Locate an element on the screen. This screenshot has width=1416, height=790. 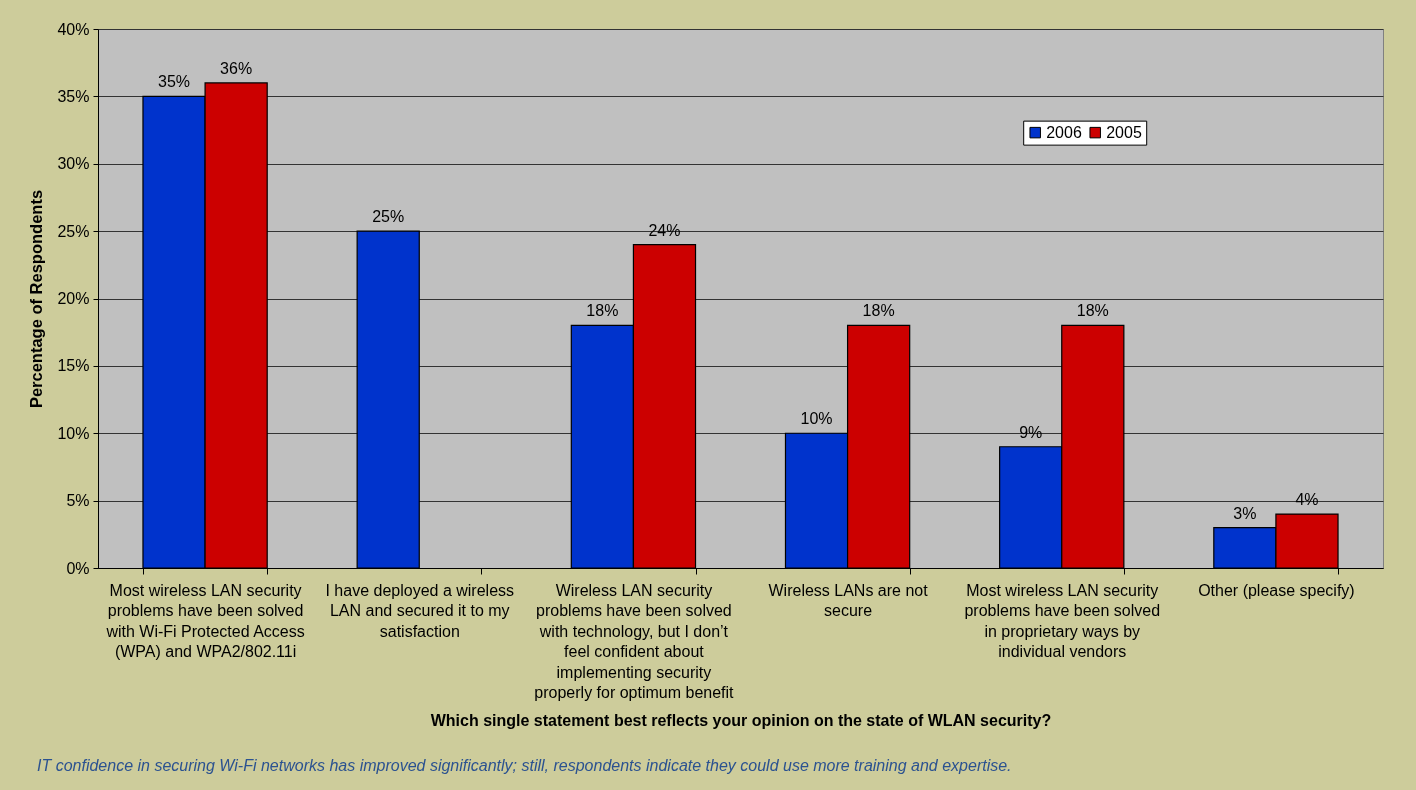
x-tick-label: Most wireless LAN security problems have been solved with Wi-Fi Protected Access (WPA) and WPA2/802.11i is located at coordinates (205, 620).